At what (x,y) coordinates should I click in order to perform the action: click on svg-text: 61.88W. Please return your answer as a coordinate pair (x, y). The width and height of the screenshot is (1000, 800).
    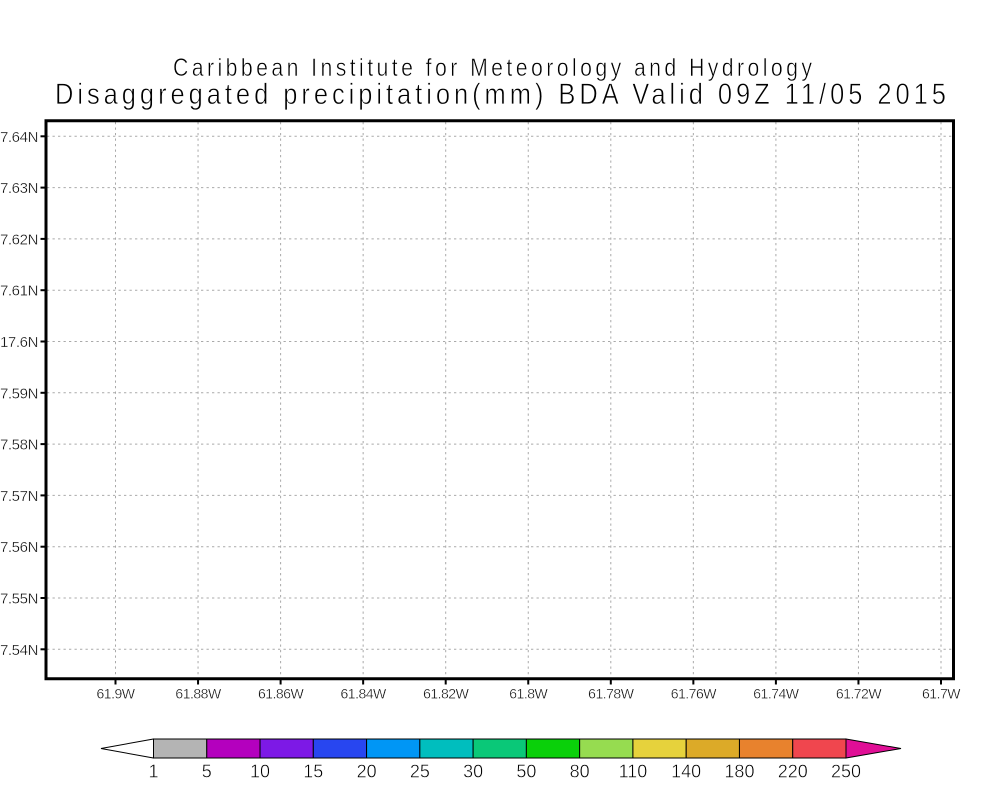
    Looking at the image, I should click on (198, 694).